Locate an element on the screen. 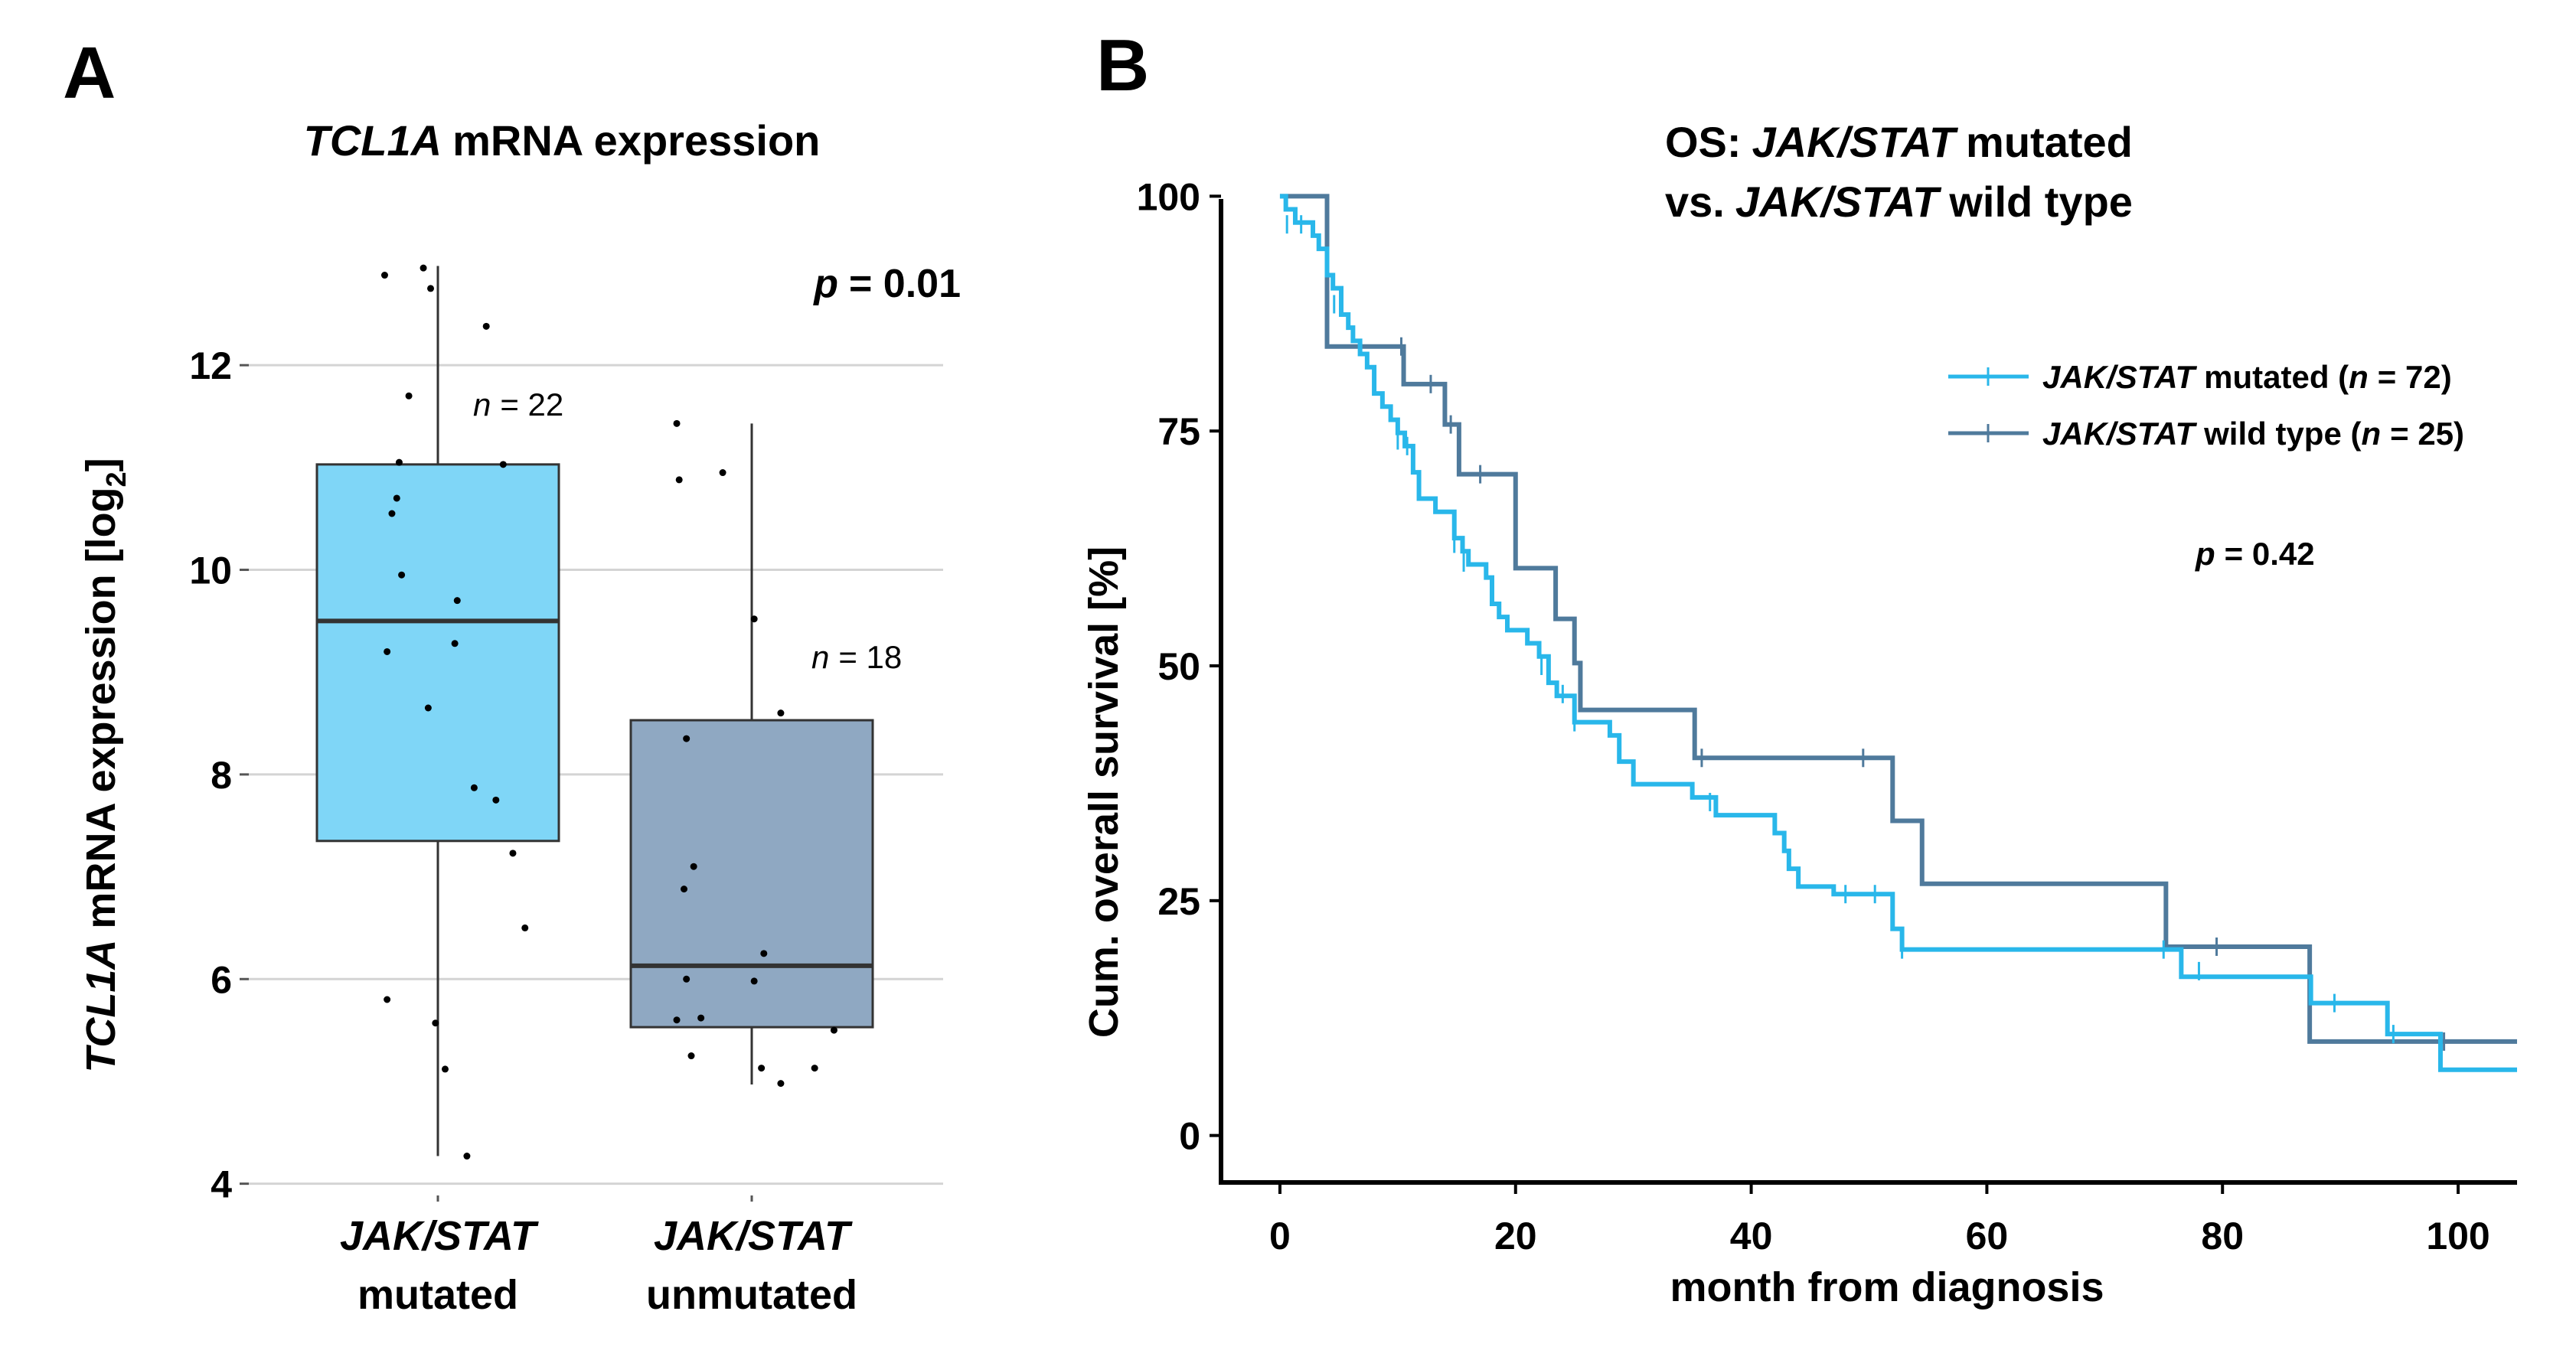 This screenshot has width=2576, height=1347. legend-label-mutated: JAK/STAT mutated (n = 72) is located at coordinates (2247, 377).